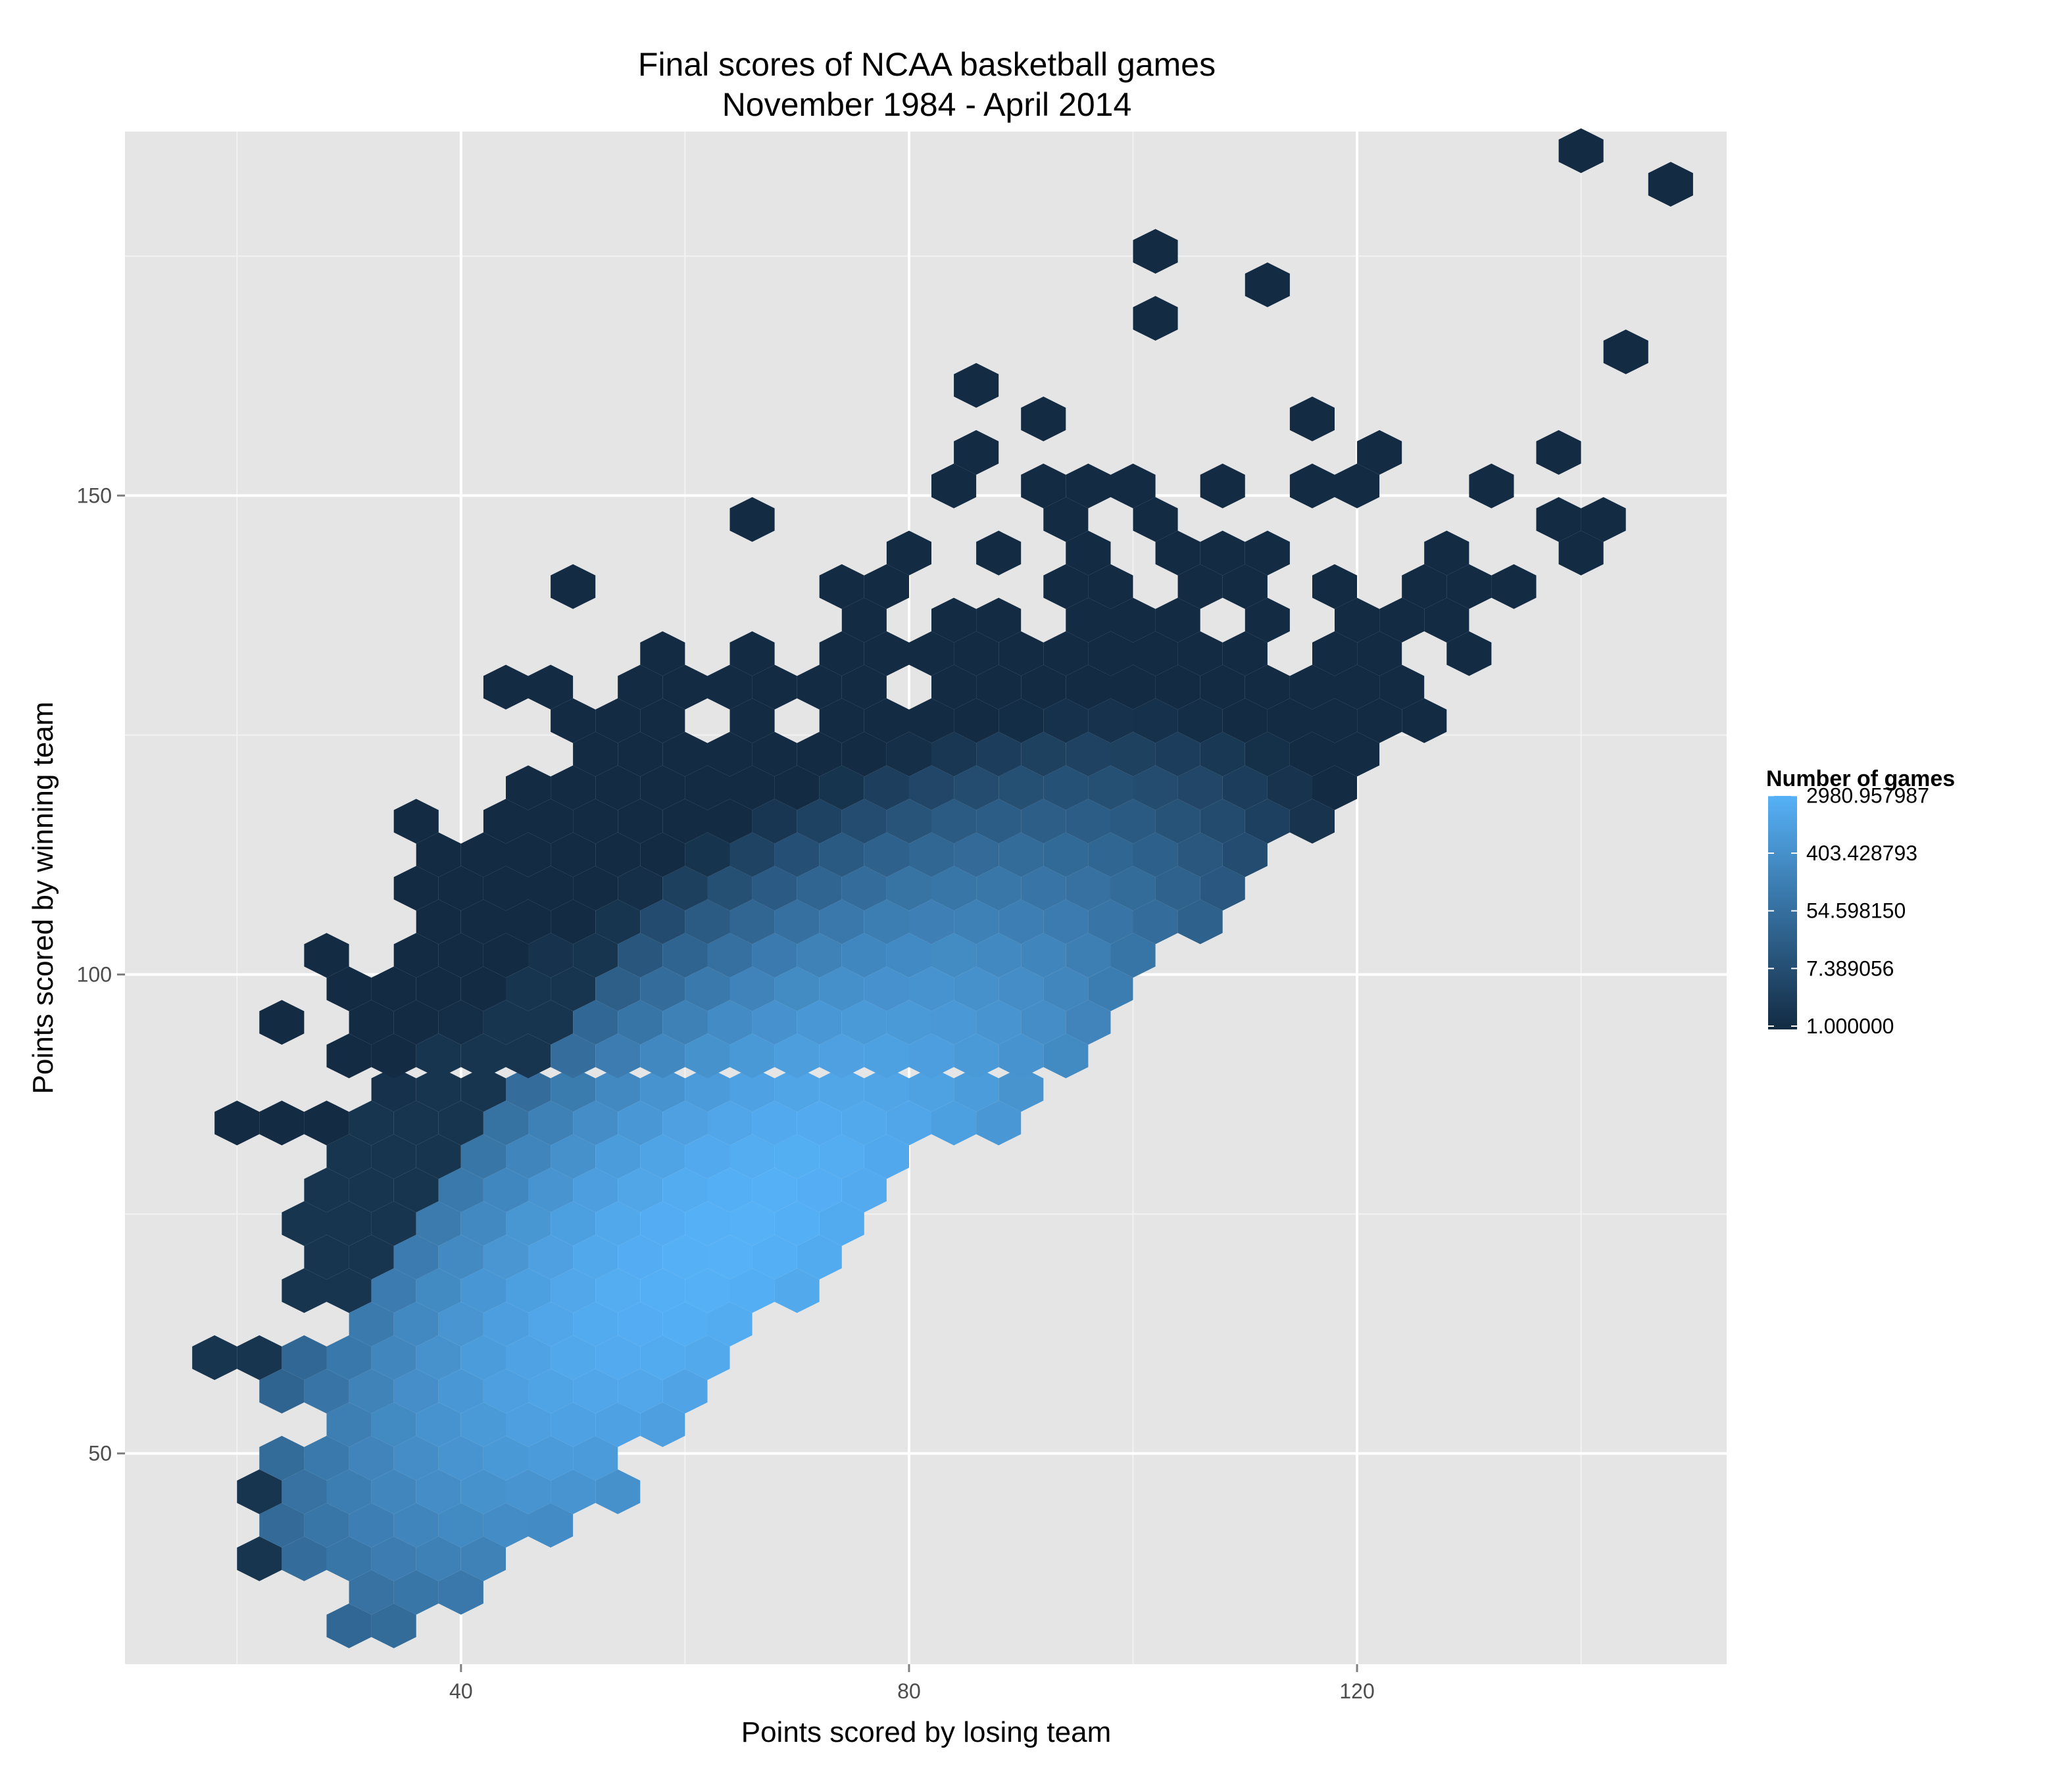 This screenshot has width=2072, height=1776. What do you see at coordinates (1867, 795) in the screenshot?
I see `legend-tick-label: 2980.957987` at bounding box center [1867, 795].